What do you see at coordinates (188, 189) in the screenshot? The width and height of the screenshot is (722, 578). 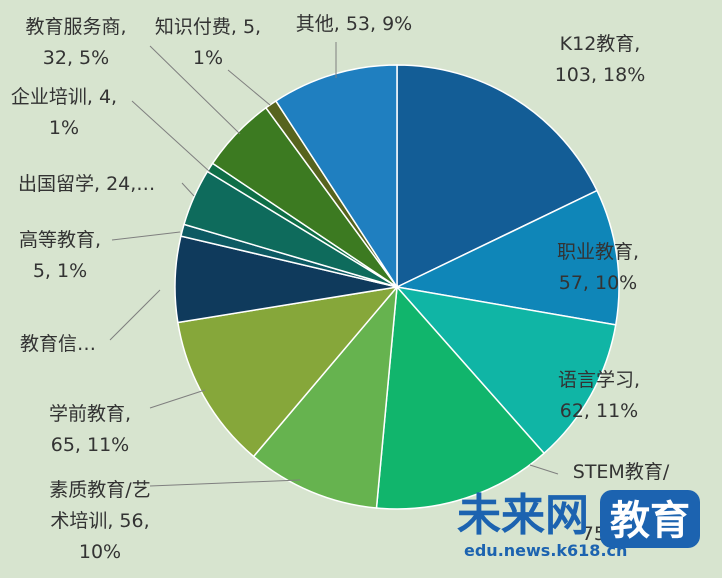 I see `leader-line-study_abroad` at bounding box center [188, 189].